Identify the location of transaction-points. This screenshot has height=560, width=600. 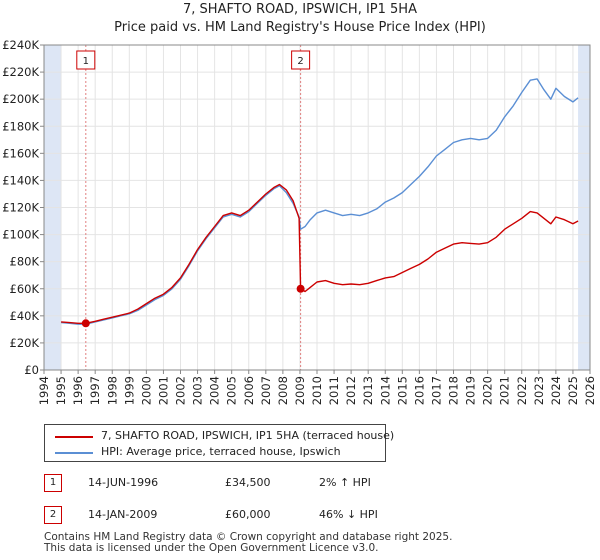
(193, 306).